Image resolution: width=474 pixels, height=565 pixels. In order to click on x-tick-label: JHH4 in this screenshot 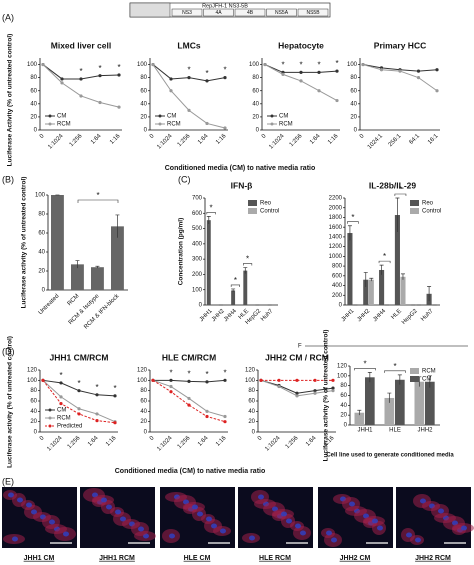, I will do `click(230, 315)`.